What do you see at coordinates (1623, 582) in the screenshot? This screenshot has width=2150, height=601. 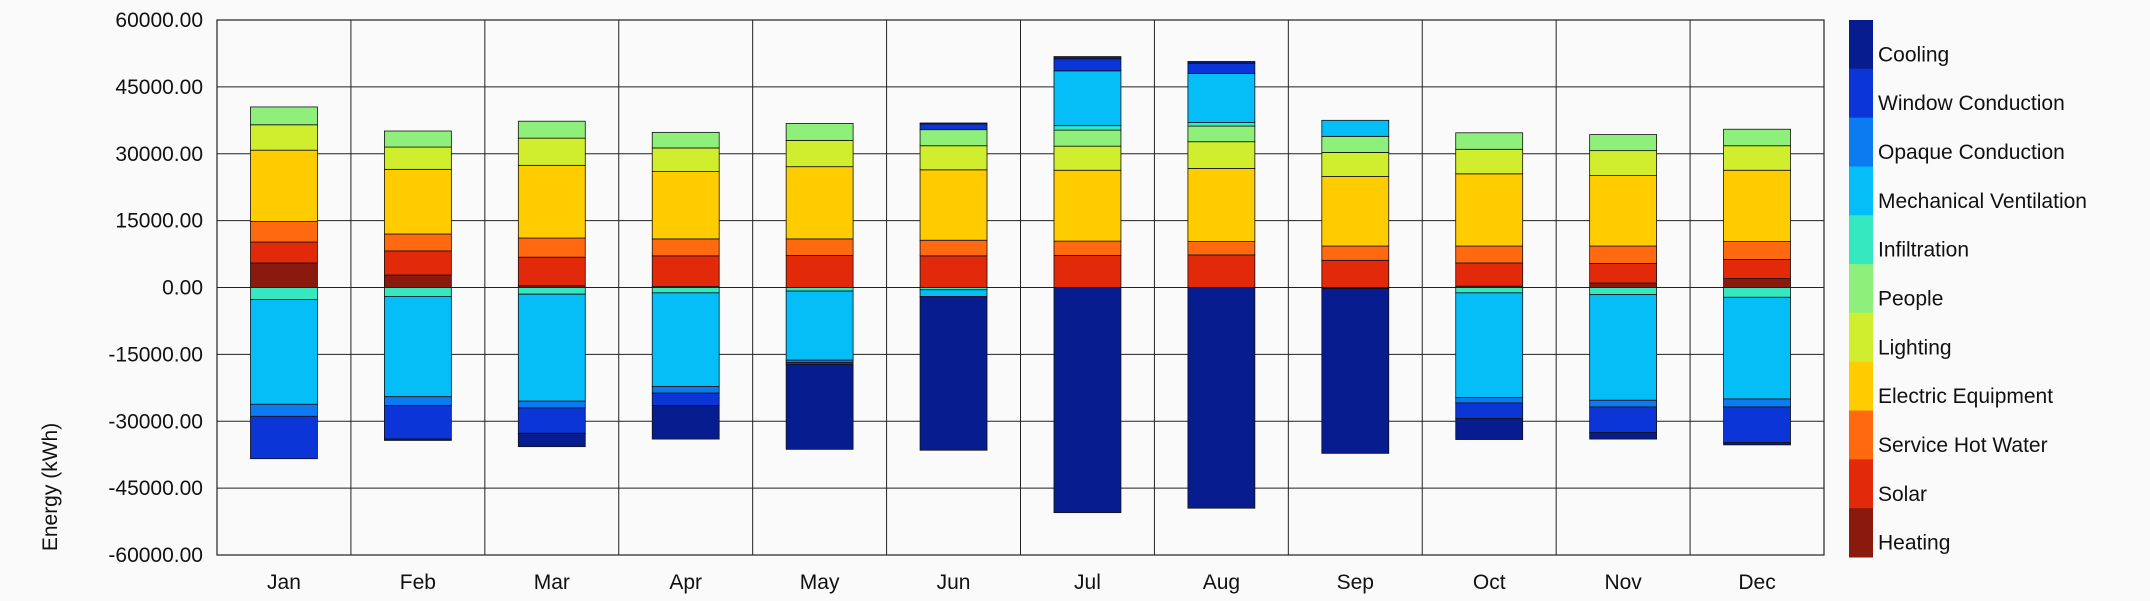 I see `x-tick-label: Nov` at bounding box center [1623, 582].